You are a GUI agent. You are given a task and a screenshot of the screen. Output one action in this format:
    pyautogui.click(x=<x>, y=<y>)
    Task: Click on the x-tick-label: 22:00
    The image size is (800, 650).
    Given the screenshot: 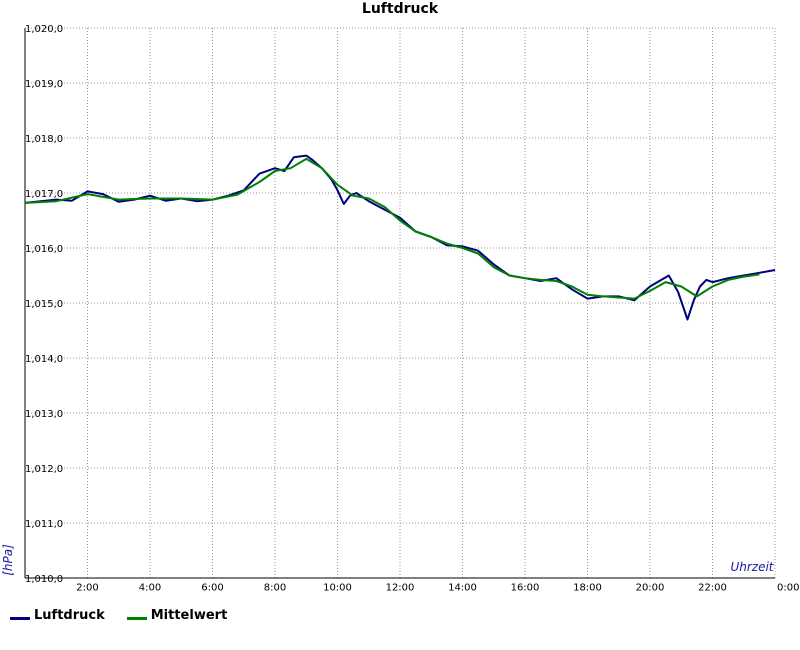 What is the action you would take?
    pyautogui.click(x=712, y=587)
    